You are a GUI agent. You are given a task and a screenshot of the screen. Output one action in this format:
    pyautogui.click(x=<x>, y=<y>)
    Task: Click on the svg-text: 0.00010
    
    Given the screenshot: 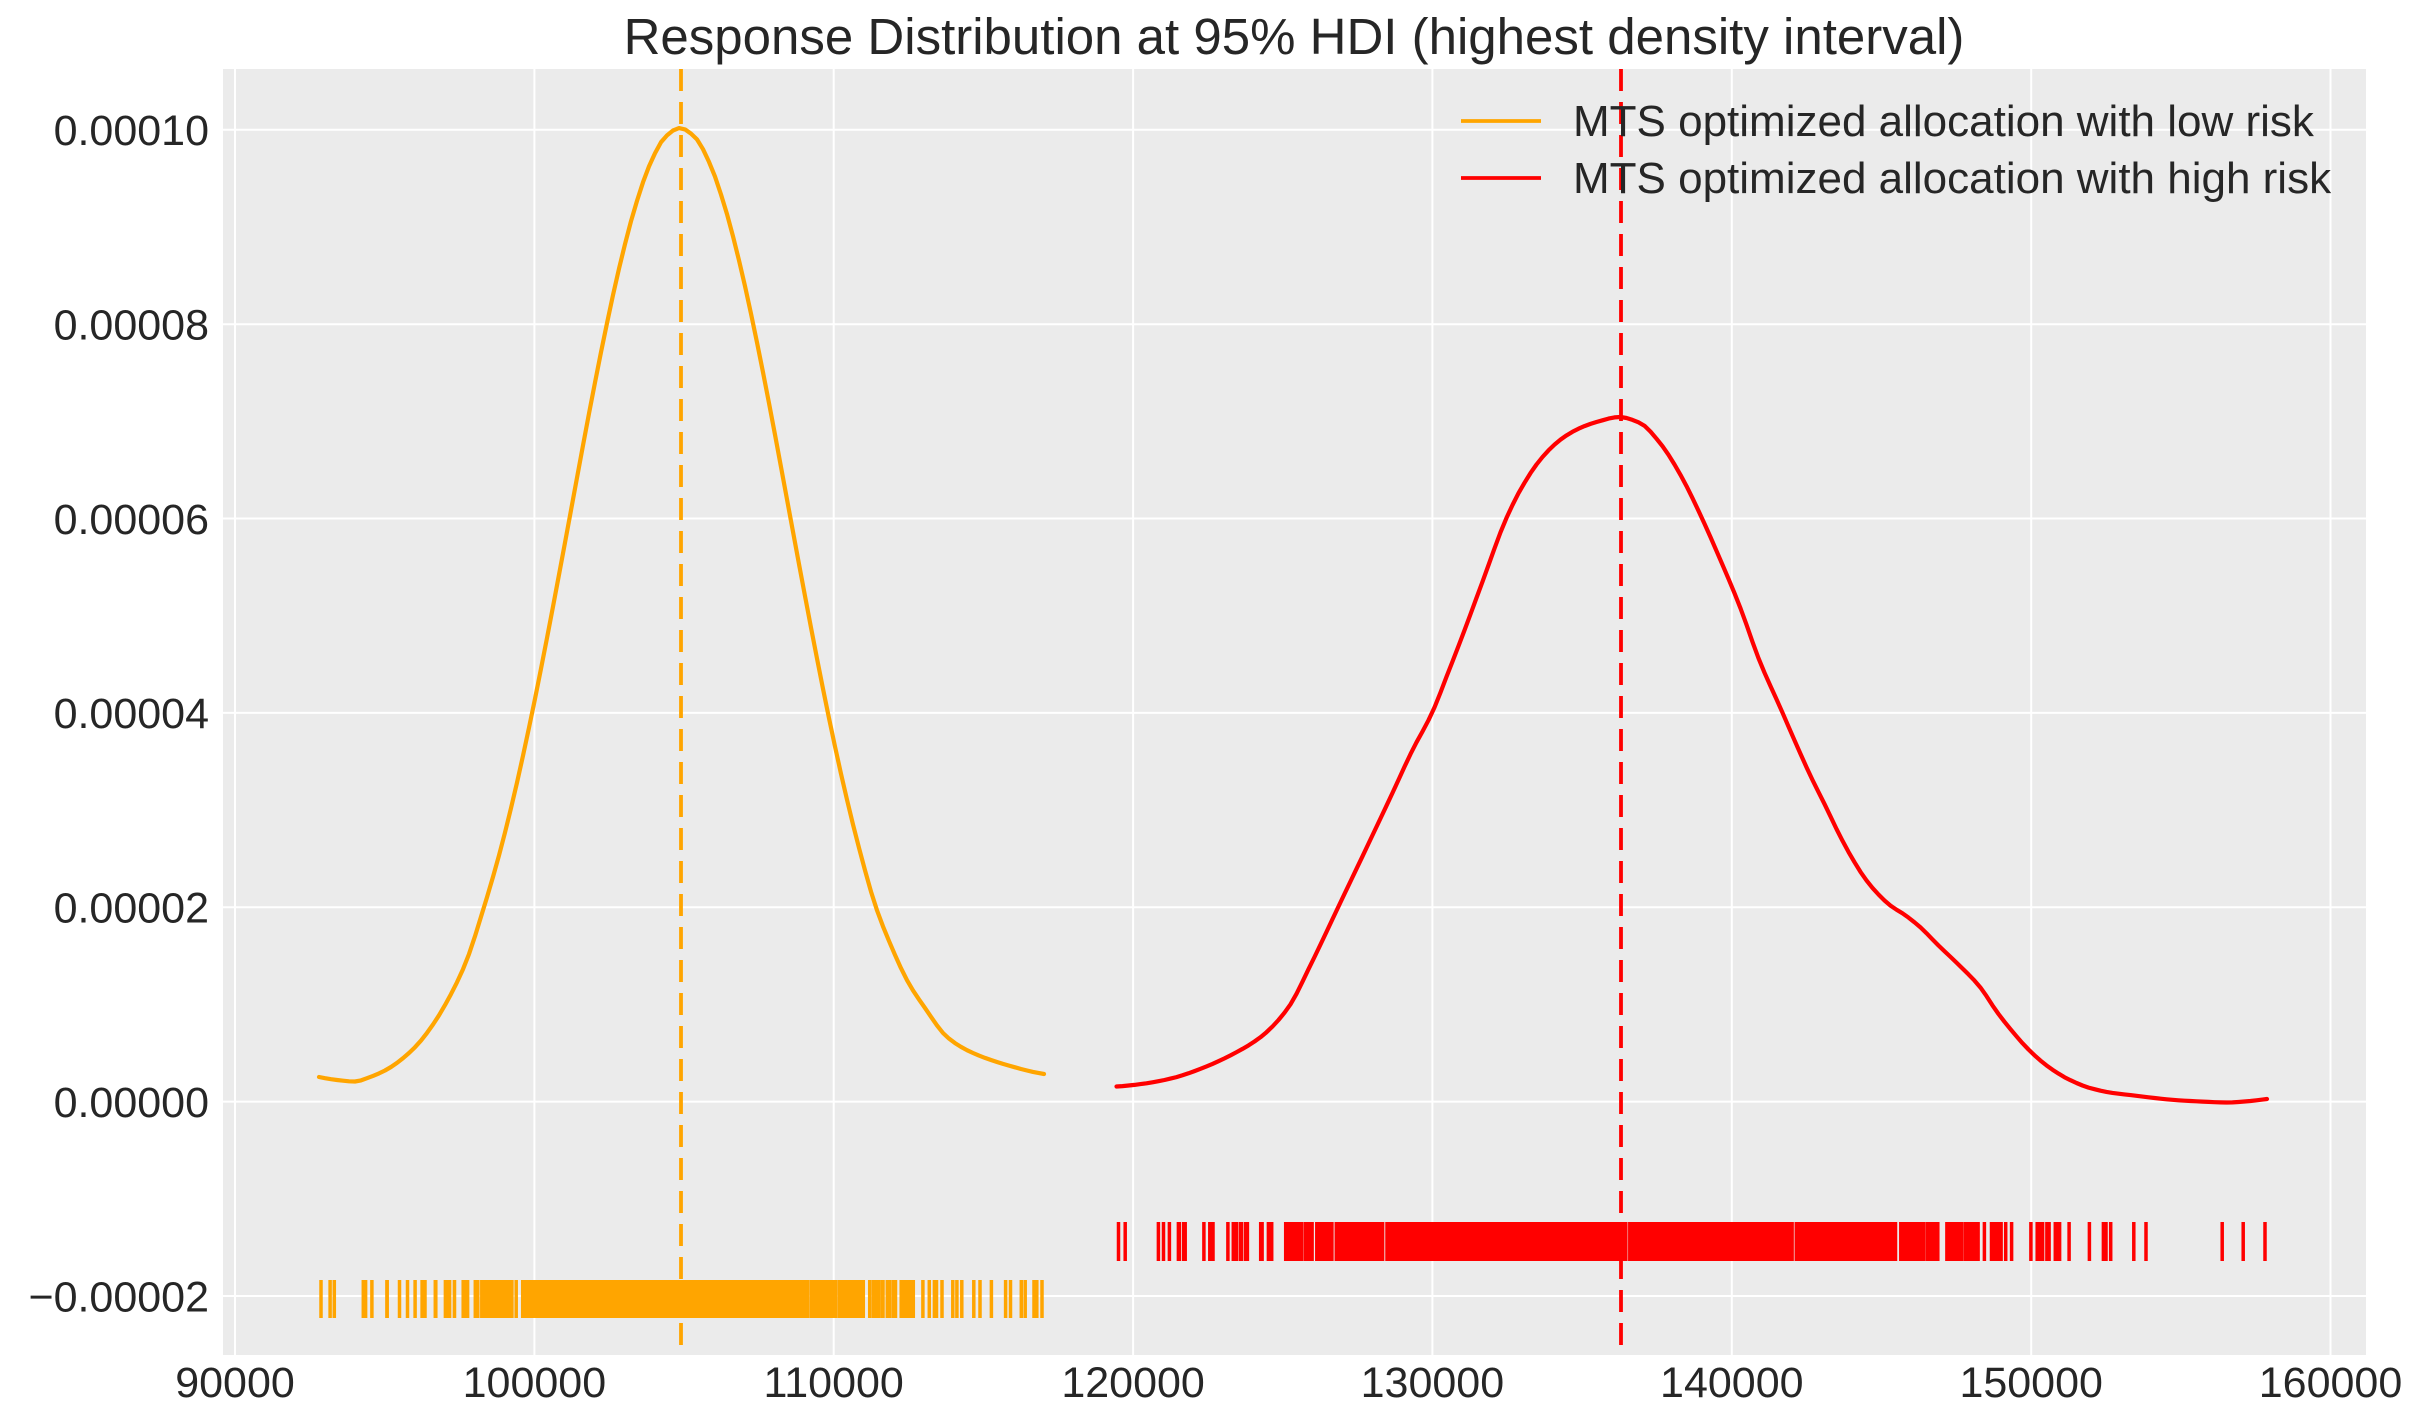 What is the action you would take?
    pyautogui.click(x=131, y=131)
    